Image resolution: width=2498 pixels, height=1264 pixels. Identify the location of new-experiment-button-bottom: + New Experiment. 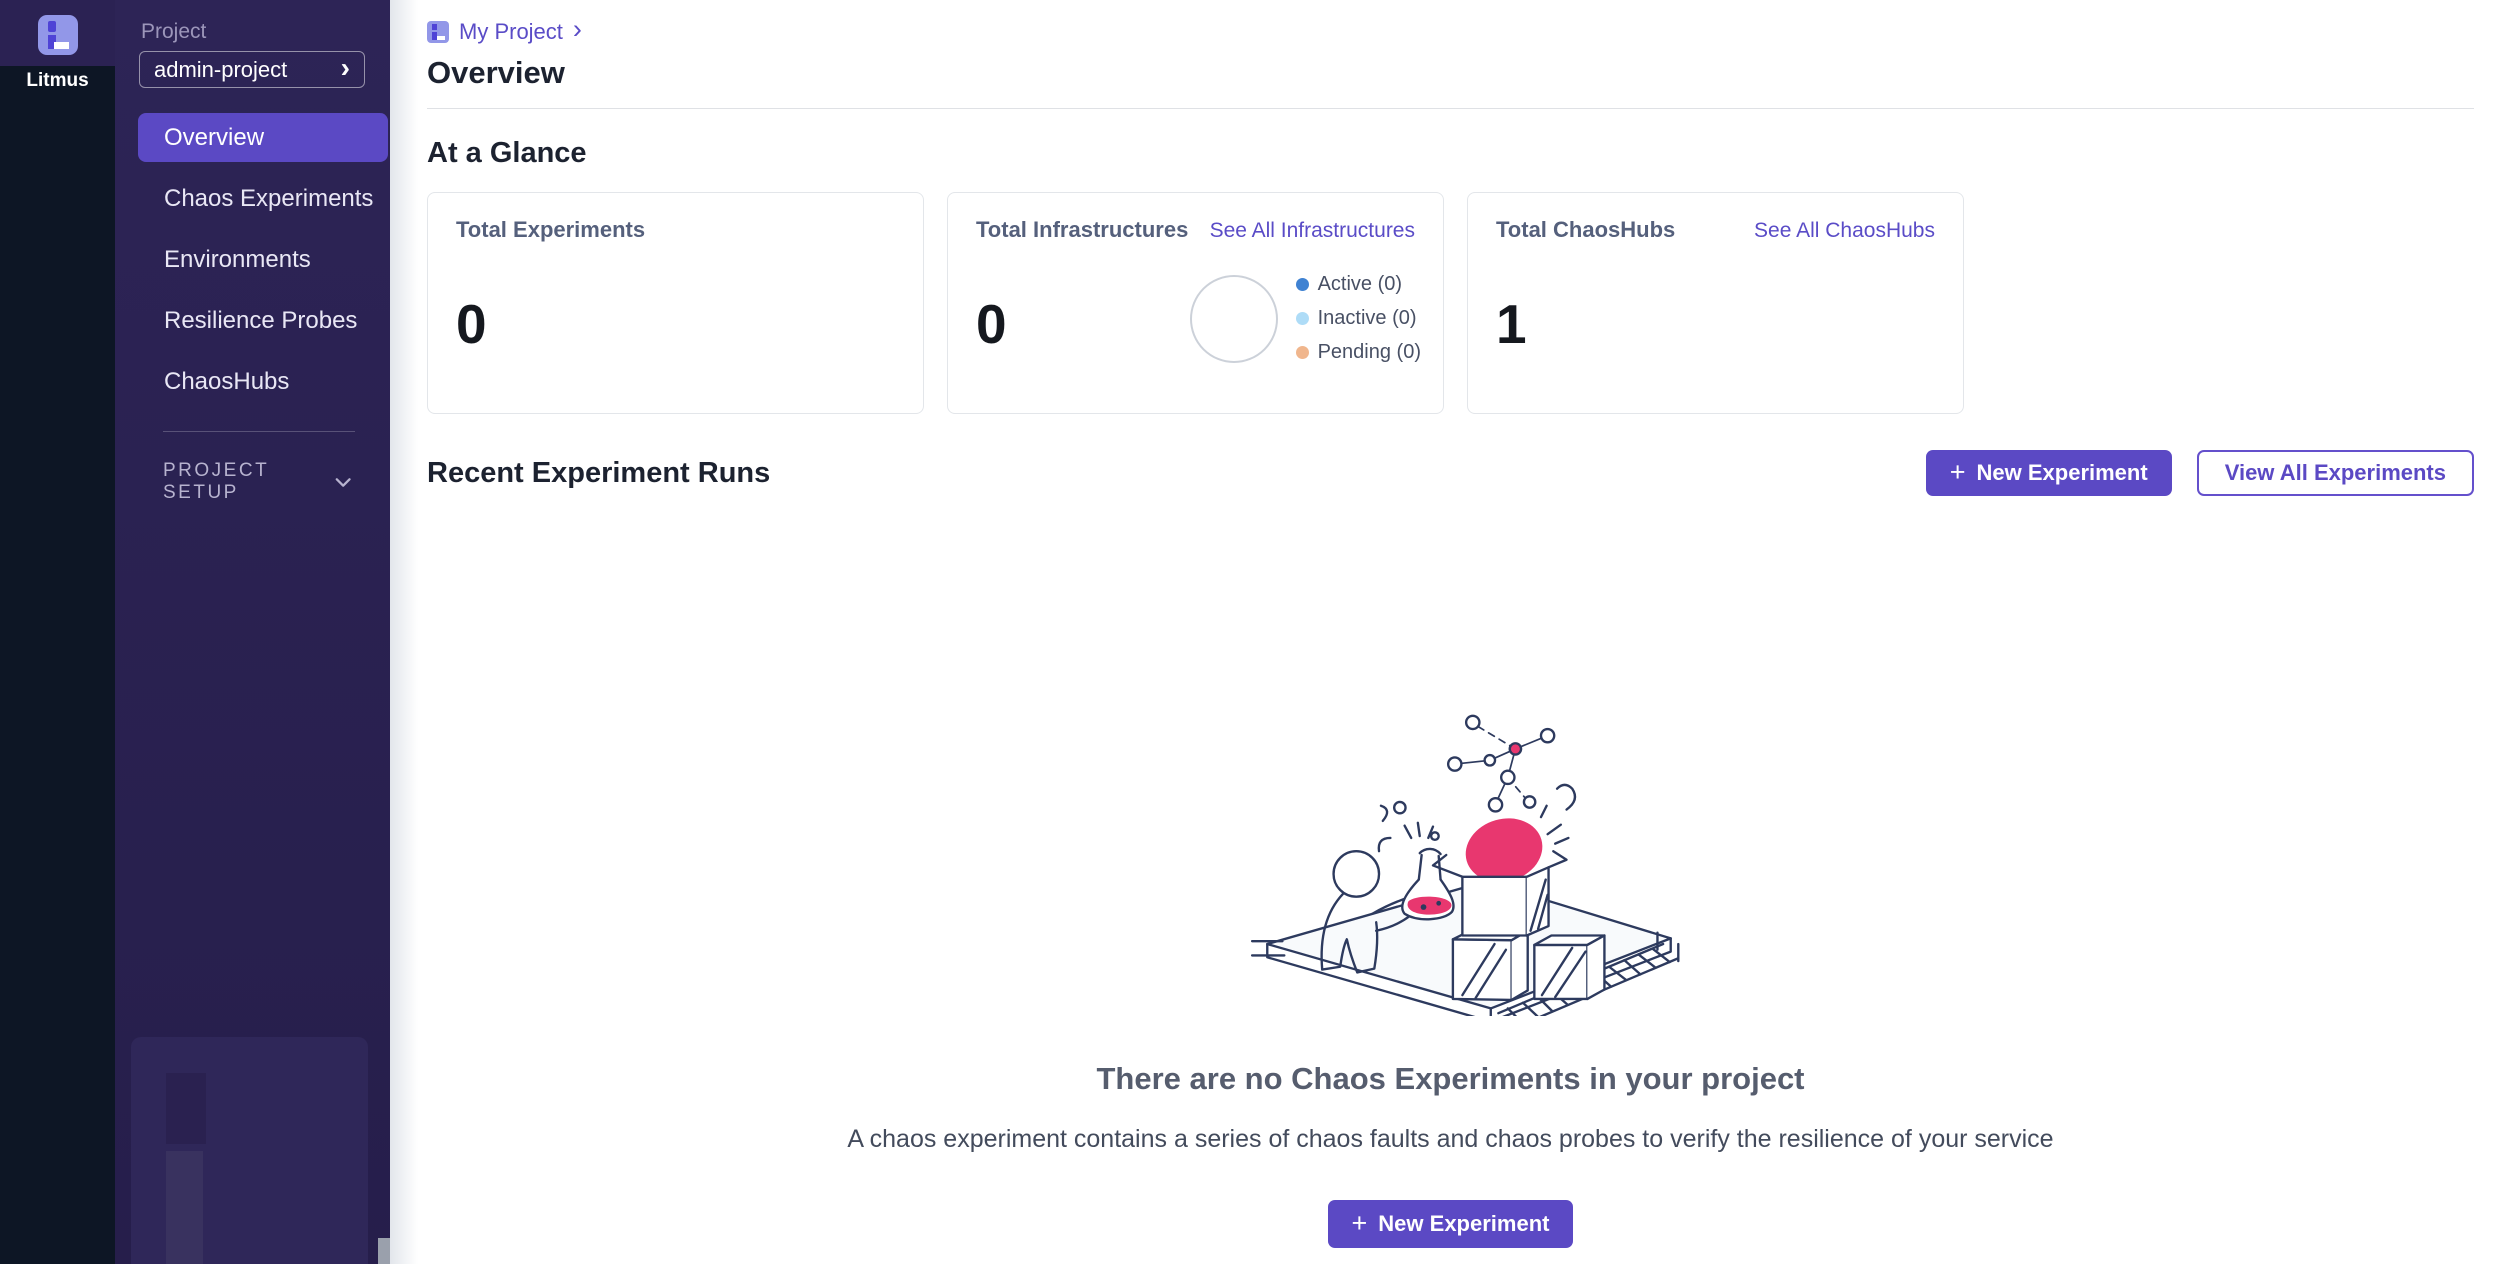
(1450, 1224).